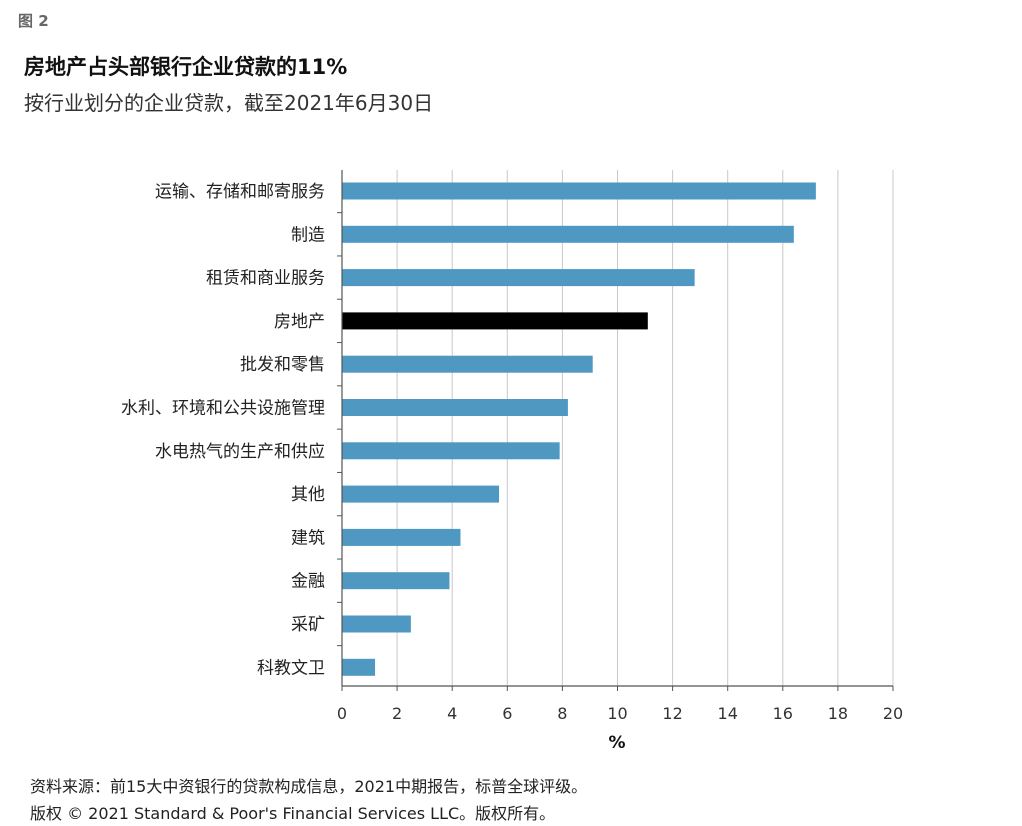 The width and height of the screenshot is (1022, 826). What do you see at coordinates (291, 668) in the screenshot?
I see `category-label: 科教文卫` at bounding box center [291, 668].